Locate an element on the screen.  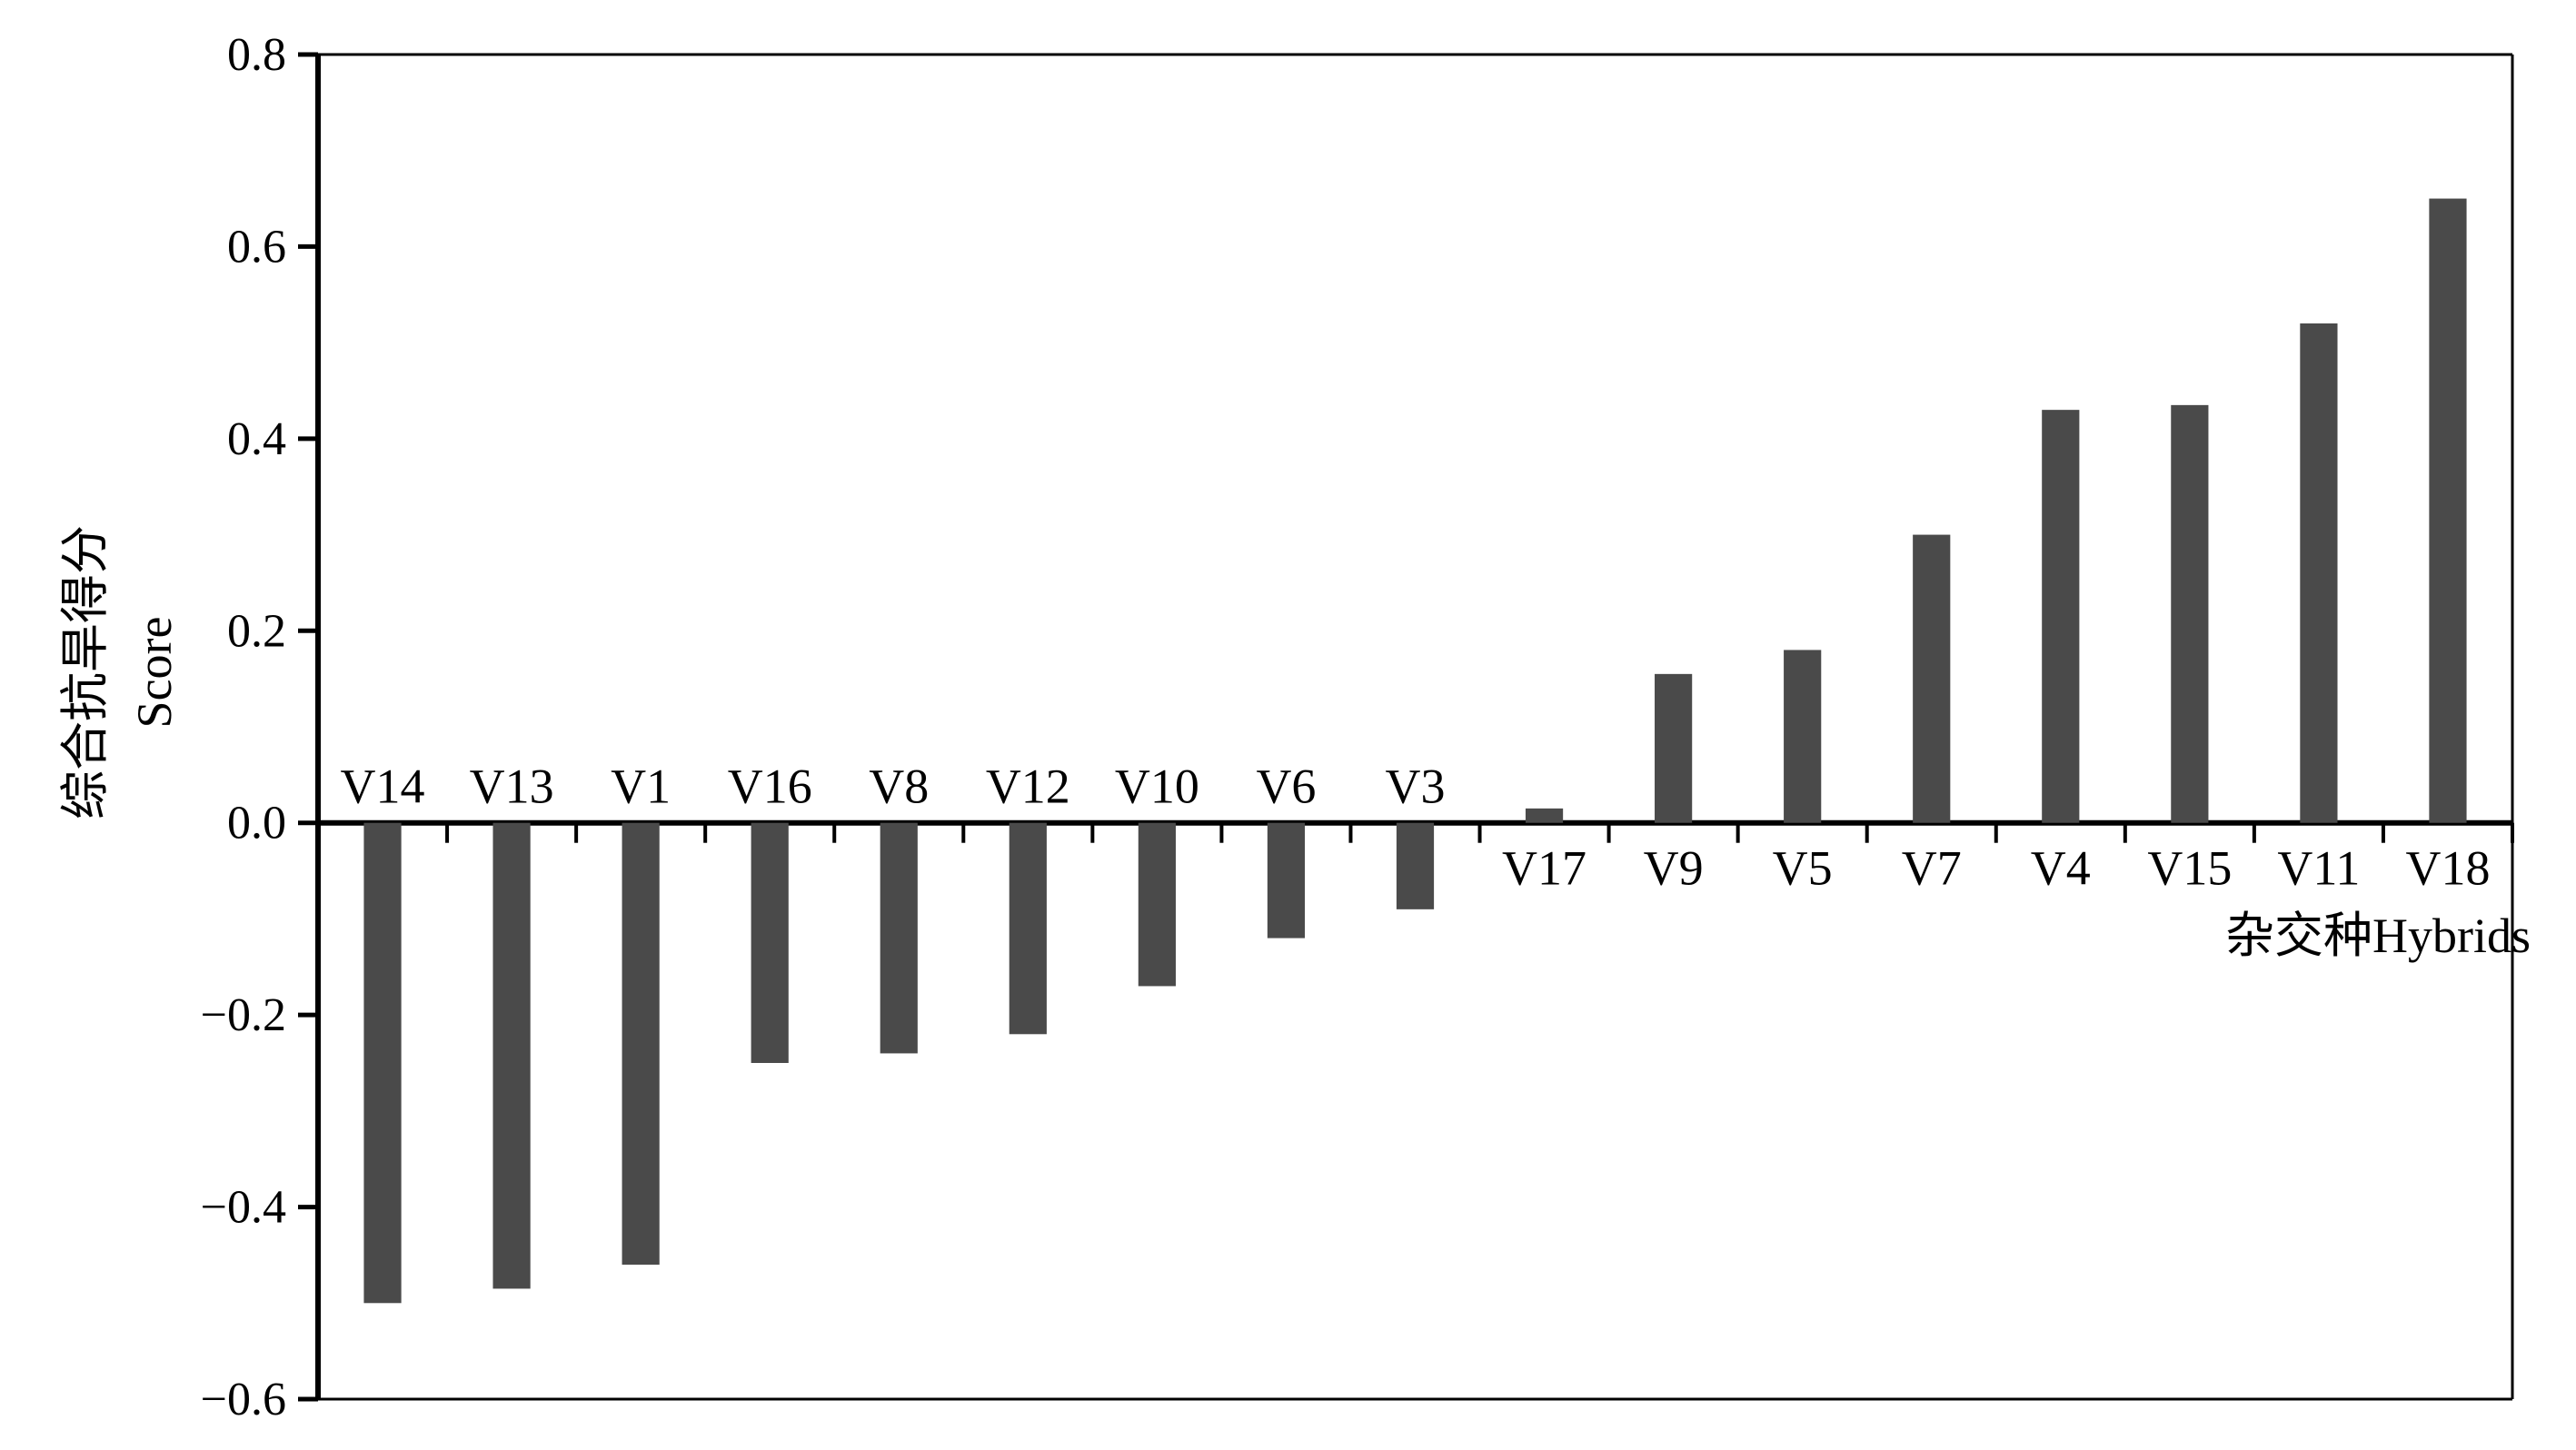
category-label-V3: V3 is located at coordinates (1416, 787).